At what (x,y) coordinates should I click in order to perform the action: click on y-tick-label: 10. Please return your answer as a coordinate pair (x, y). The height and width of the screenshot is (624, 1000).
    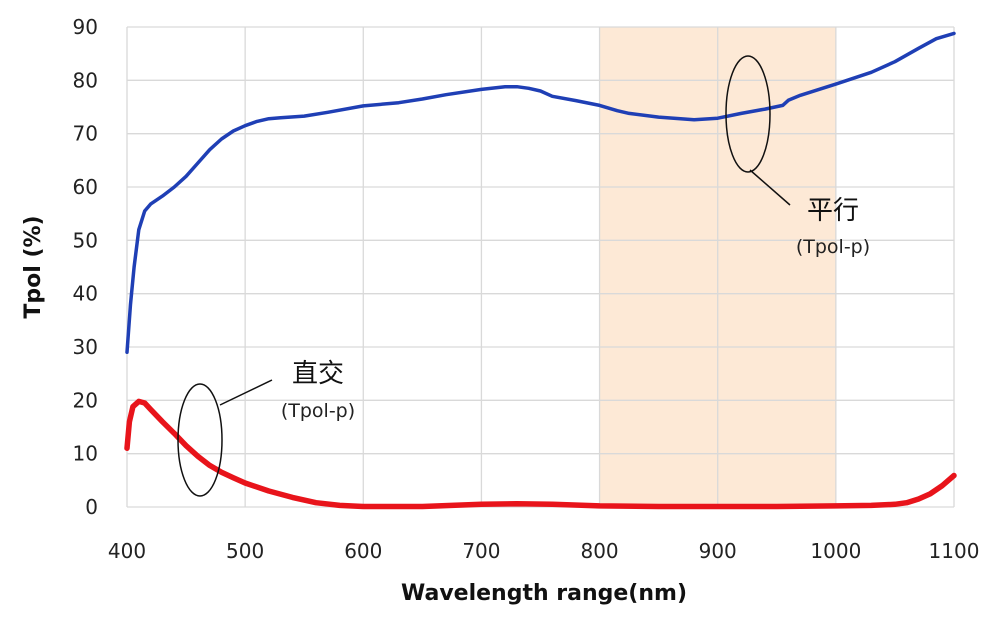
    Looking at the image, I should click on (85, 454).